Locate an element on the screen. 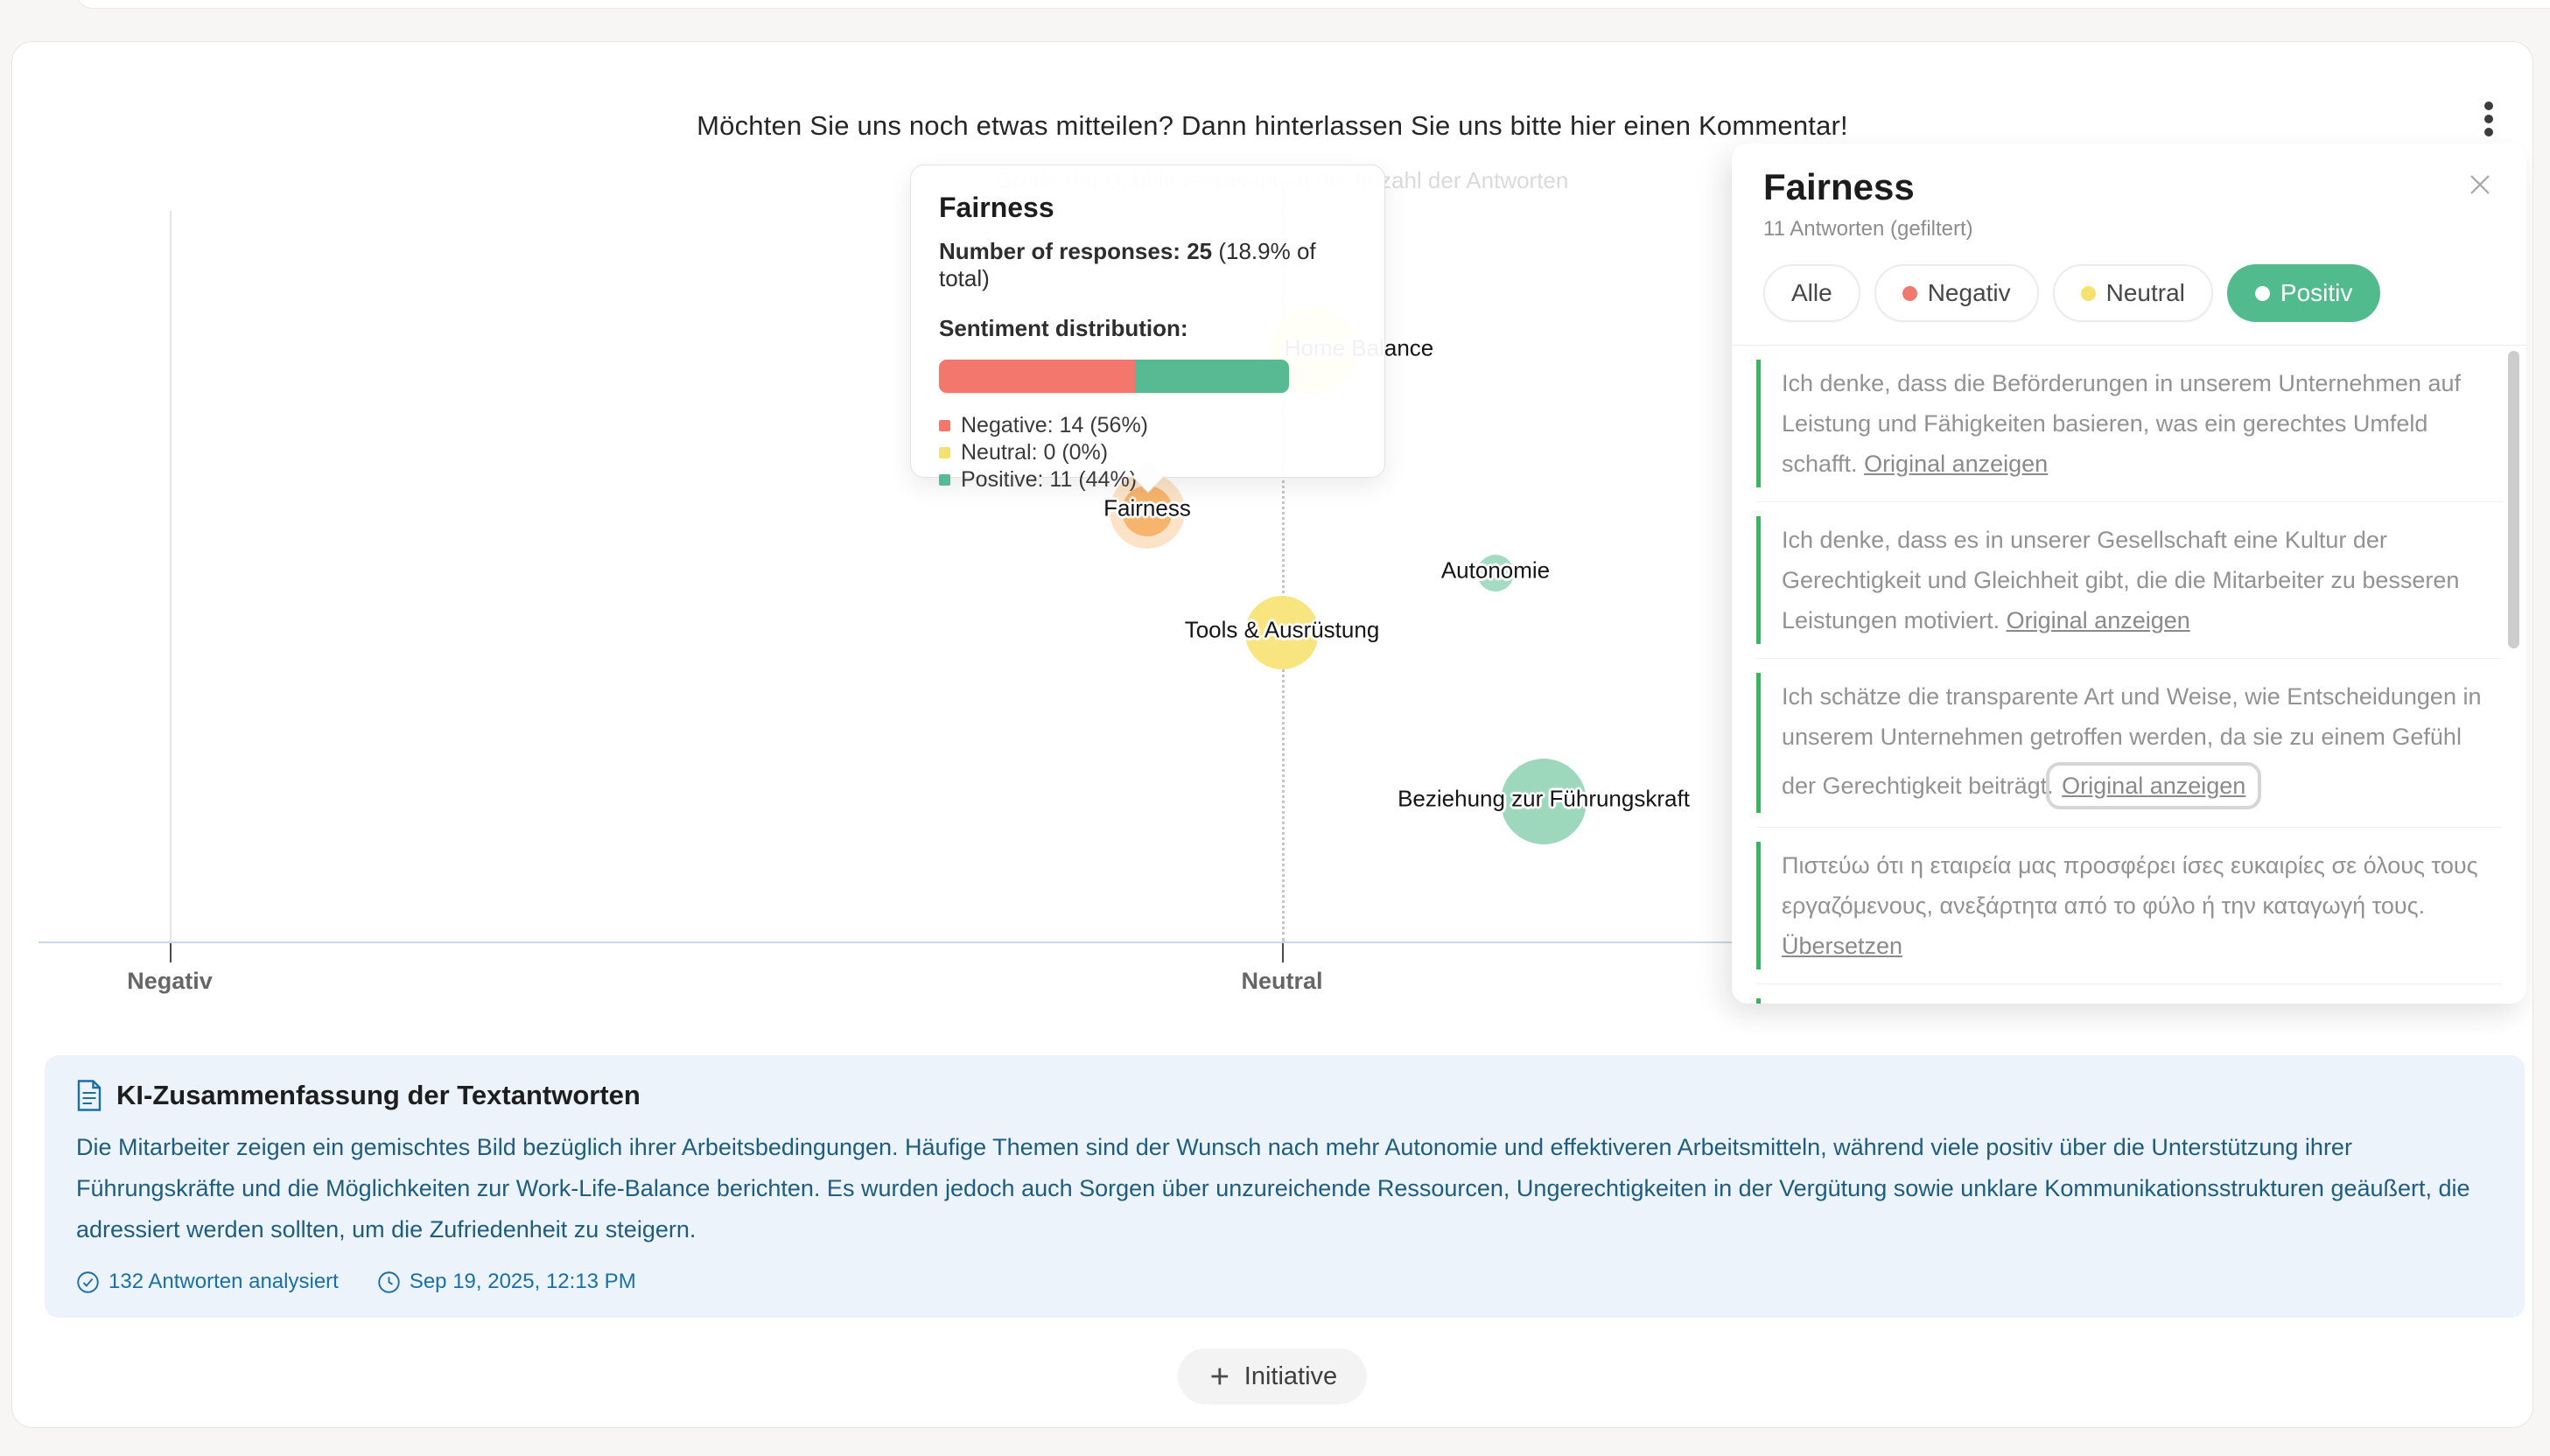  bubble-beziehung-zur-f-hrungskraft is located at coordinates (1544, 801).